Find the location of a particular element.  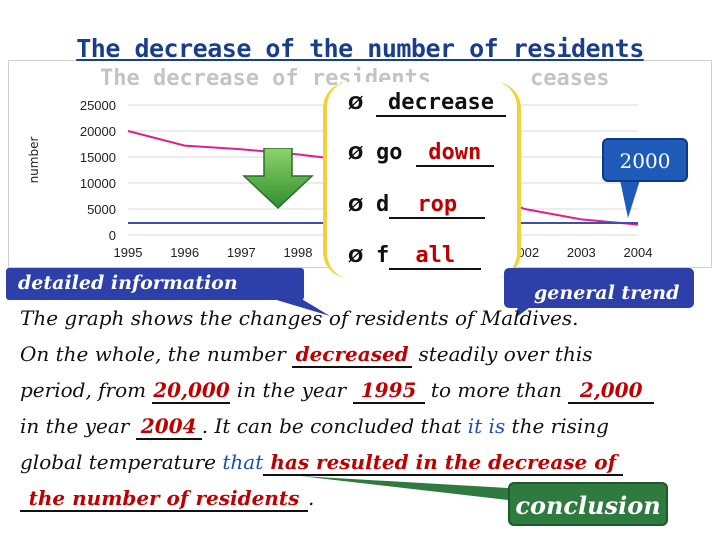

bullet-box is located at coordinates (422, 180).